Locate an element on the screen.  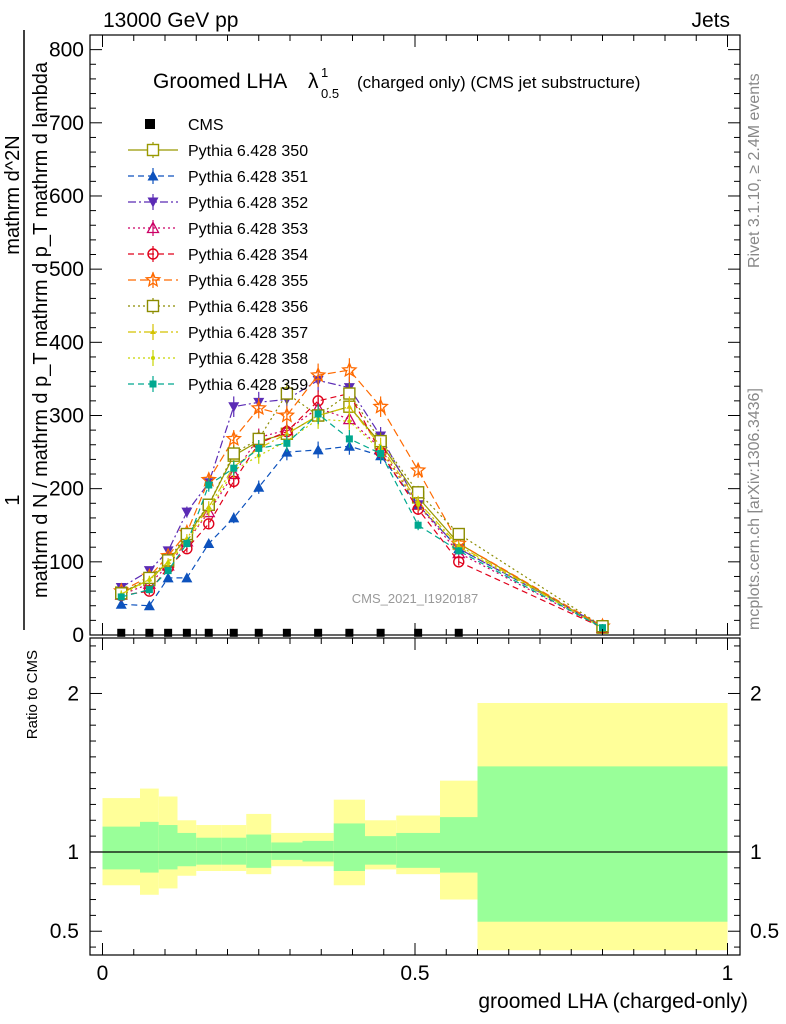
mcplots-label: mcplots.cern.ch [arXiv:1306.3436] is located at coordinates (754, 509).